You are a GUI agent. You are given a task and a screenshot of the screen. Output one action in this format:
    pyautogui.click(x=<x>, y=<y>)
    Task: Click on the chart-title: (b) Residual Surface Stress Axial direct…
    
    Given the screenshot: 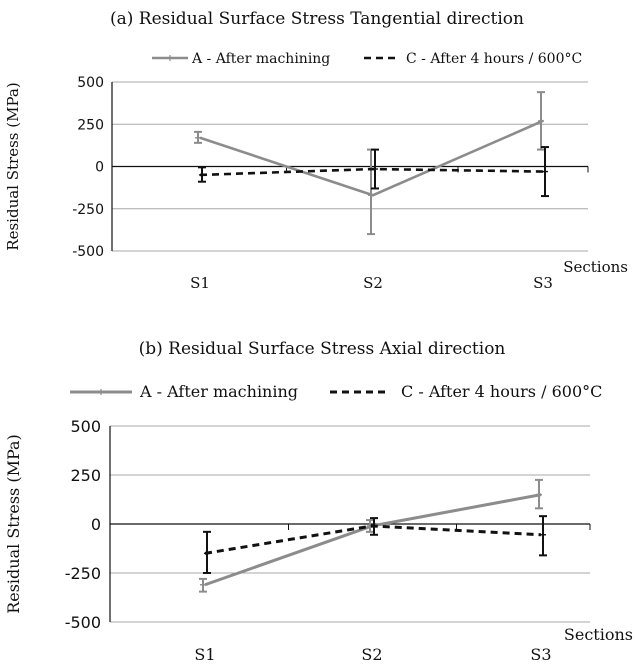 What is the action you would take?
    pyautogui.click(x=322, y=349)
    